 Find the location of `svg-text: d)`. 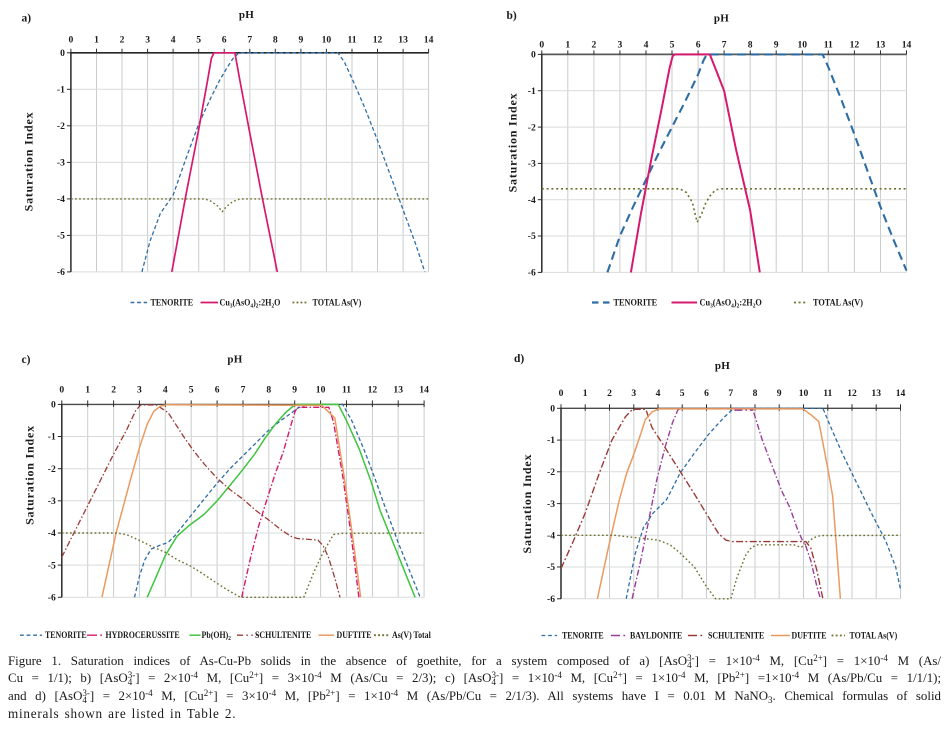

svg-text: d) is located at coordinates (519, 359).